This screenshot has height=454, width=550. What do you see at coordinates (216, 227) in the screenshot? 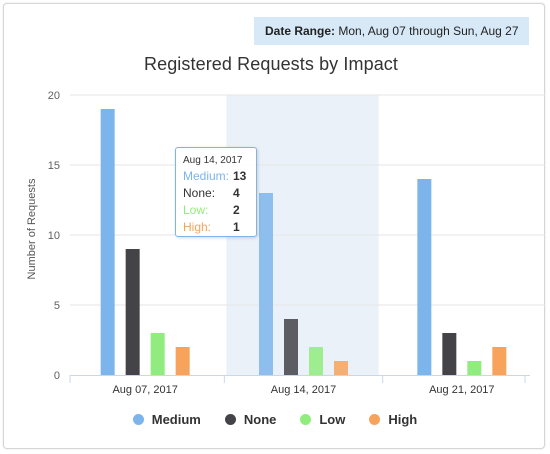
I see `tooltip-row-high: High: 1` at bounding box center [216, 227].